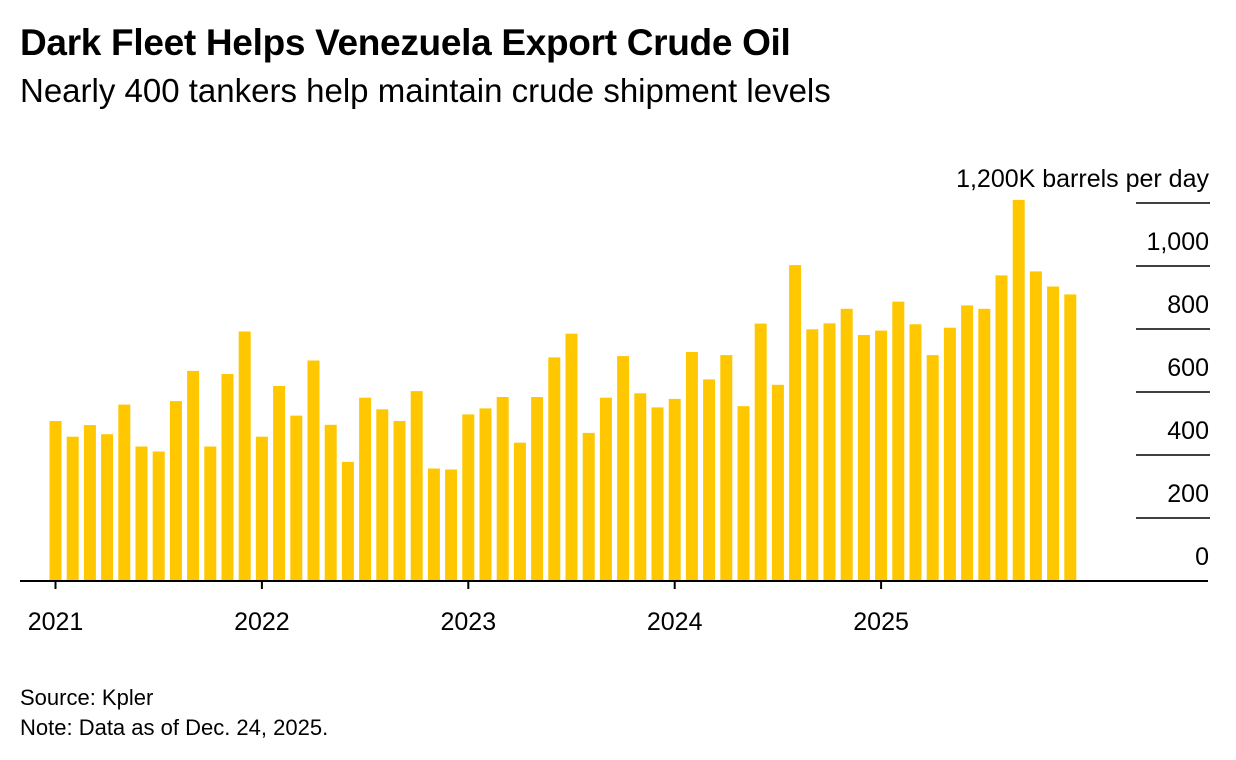 The image size is (1236, 760). Describe the element at coordinates (433, 524) in the screenshot. I see `bar-nov-2022` at that location.